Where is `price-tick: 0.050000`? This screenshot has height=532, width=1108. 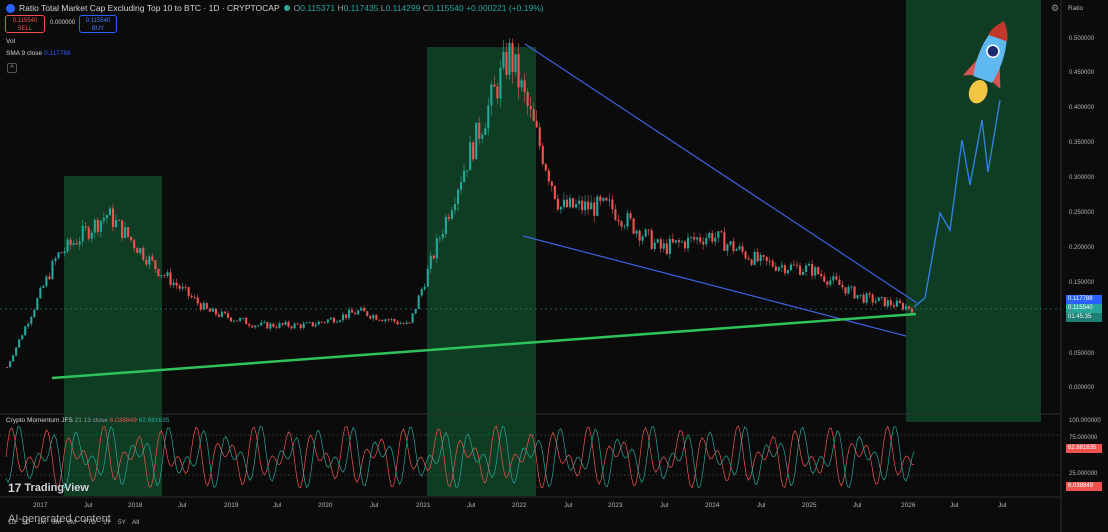
price-tick: 0.050000 is located at coordinates (1082, 354).